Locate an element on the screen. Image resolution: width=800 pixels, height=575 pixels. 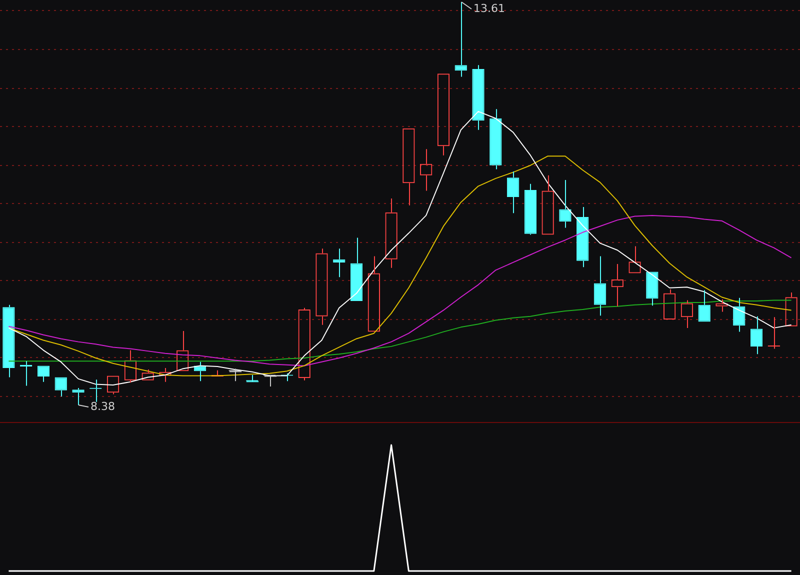
annotation: 8.38 is located at coordinates (102, 406).